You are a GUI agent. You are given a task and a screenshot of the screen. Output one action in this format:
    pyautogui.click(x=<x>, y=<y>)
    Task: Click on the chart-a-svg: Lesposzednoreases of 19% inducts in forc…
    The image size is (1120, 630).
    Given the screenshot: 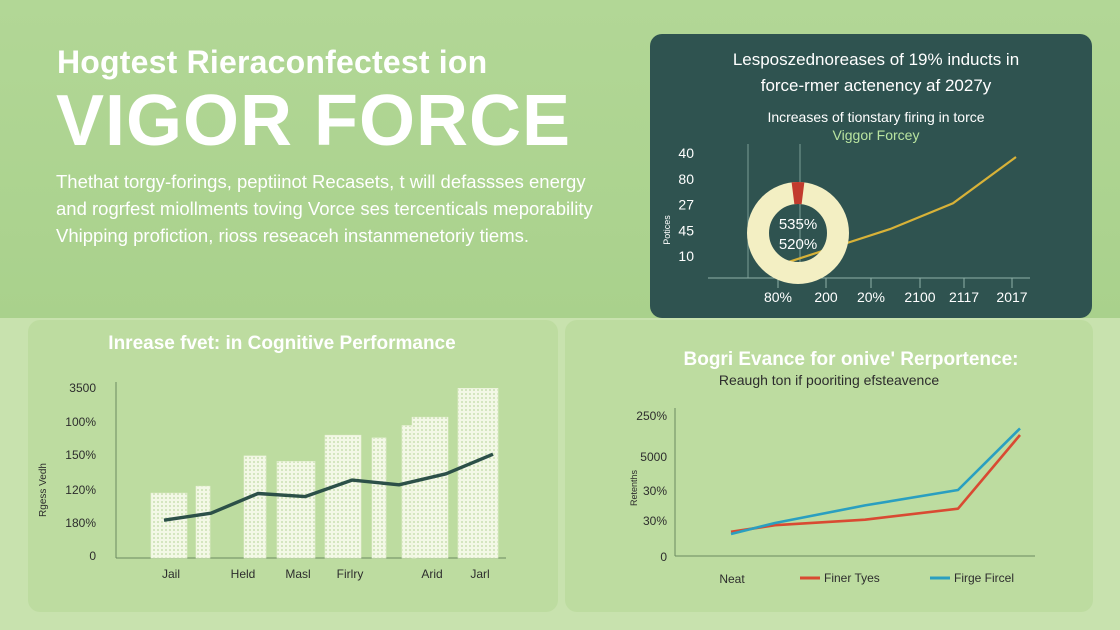 What is the action you would take?
    pyautogui.click(x=846, y=177)
    